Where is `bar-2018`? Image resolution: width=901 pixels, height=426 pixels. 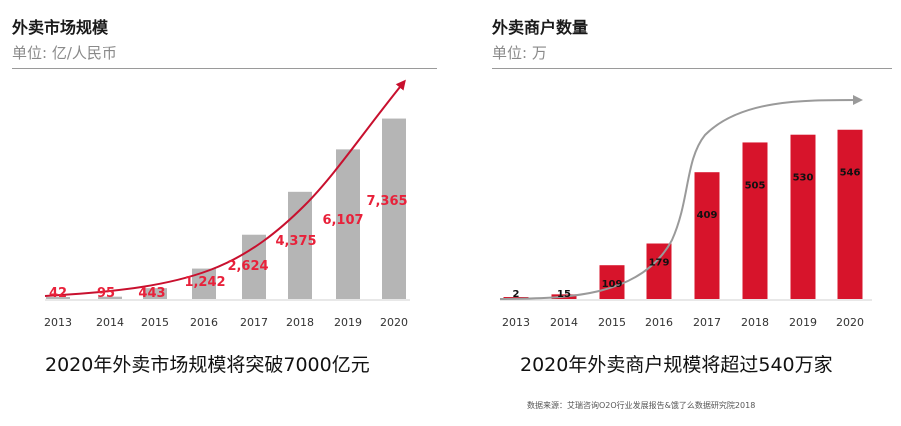
bar-2018 is located at coordinates (755, 220).